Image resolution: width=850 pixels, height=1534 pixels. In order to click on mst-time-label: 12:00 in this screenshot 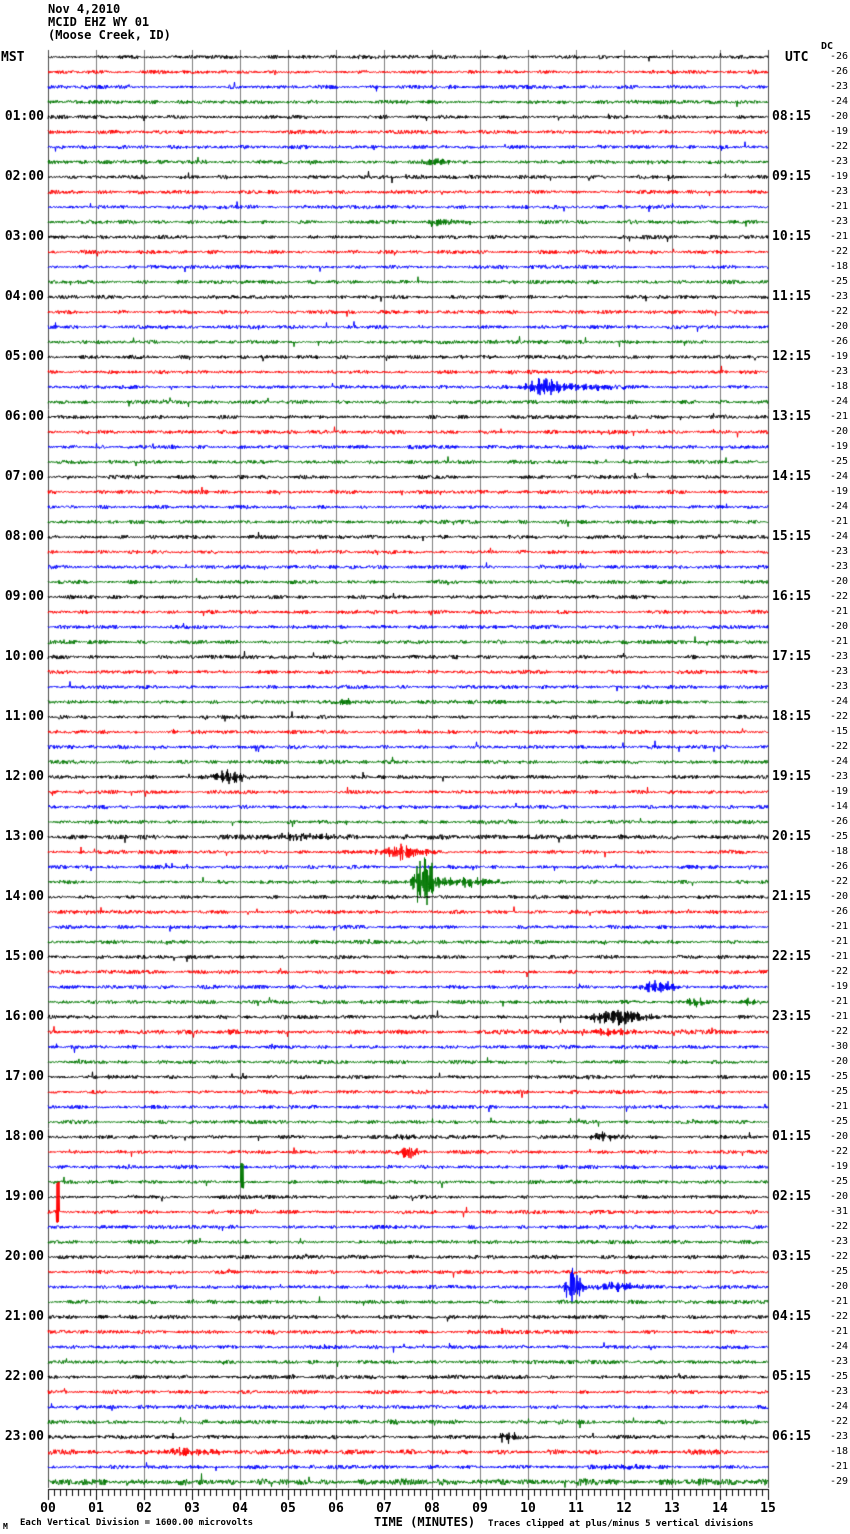, I will do `click(24, 776)`.